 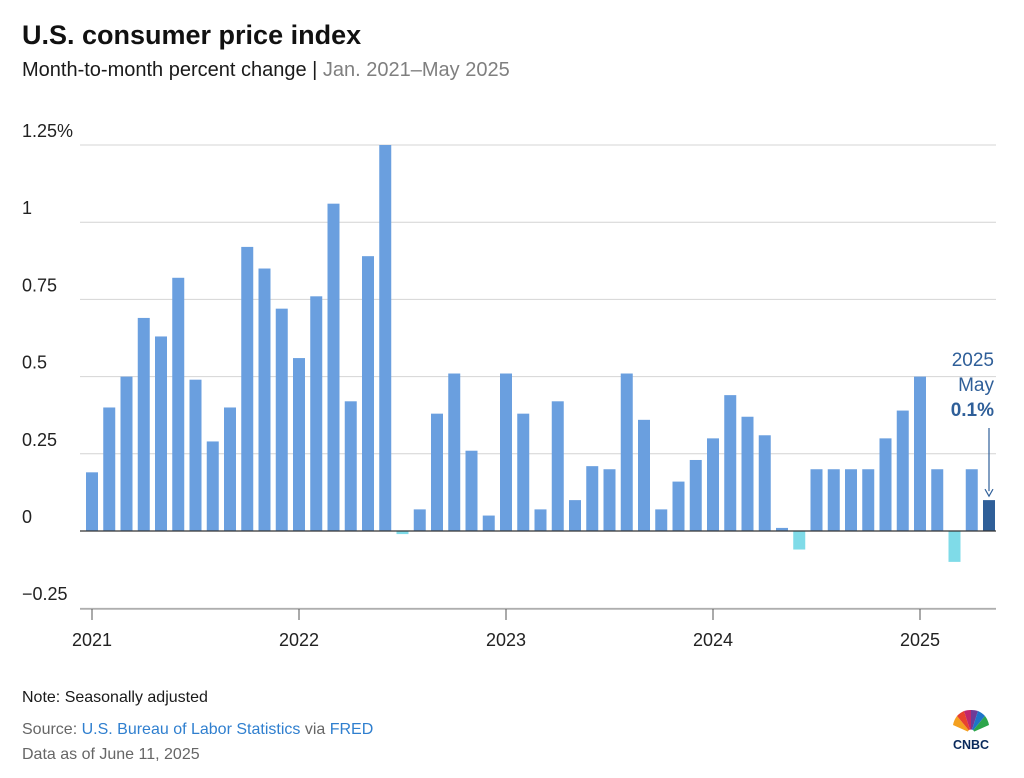 What do you see at coordinates (39, 440) in the screenshot?
I see `y-tick-label: 0.25` at bounding box center [39, 440].